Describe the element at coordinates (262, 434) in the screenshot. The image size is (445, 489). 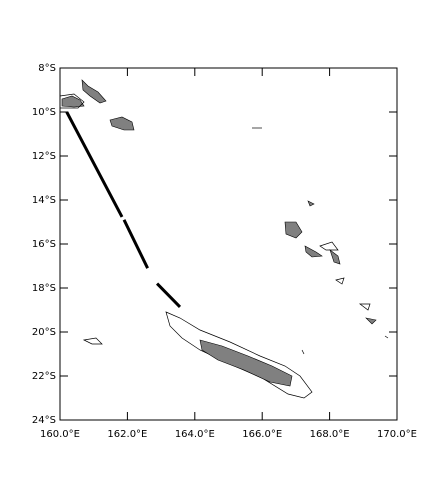
I see `x-tick-label: 166.0°E` at that location.